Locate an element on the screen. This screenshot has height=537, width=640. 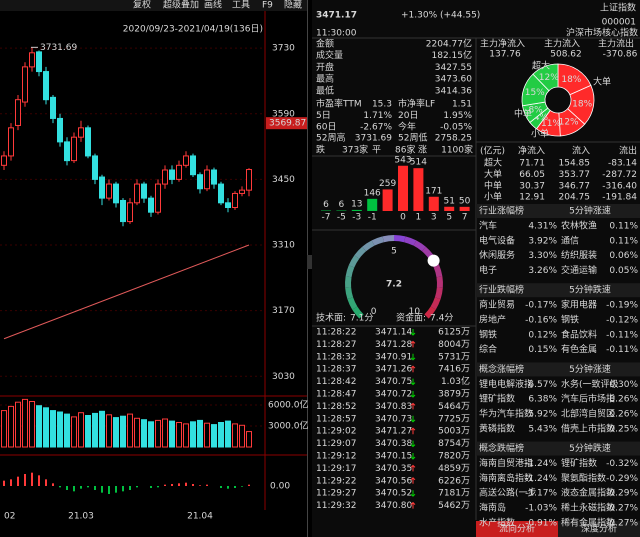
sector-pct: 4.31% is located at coordinates (542, 227).